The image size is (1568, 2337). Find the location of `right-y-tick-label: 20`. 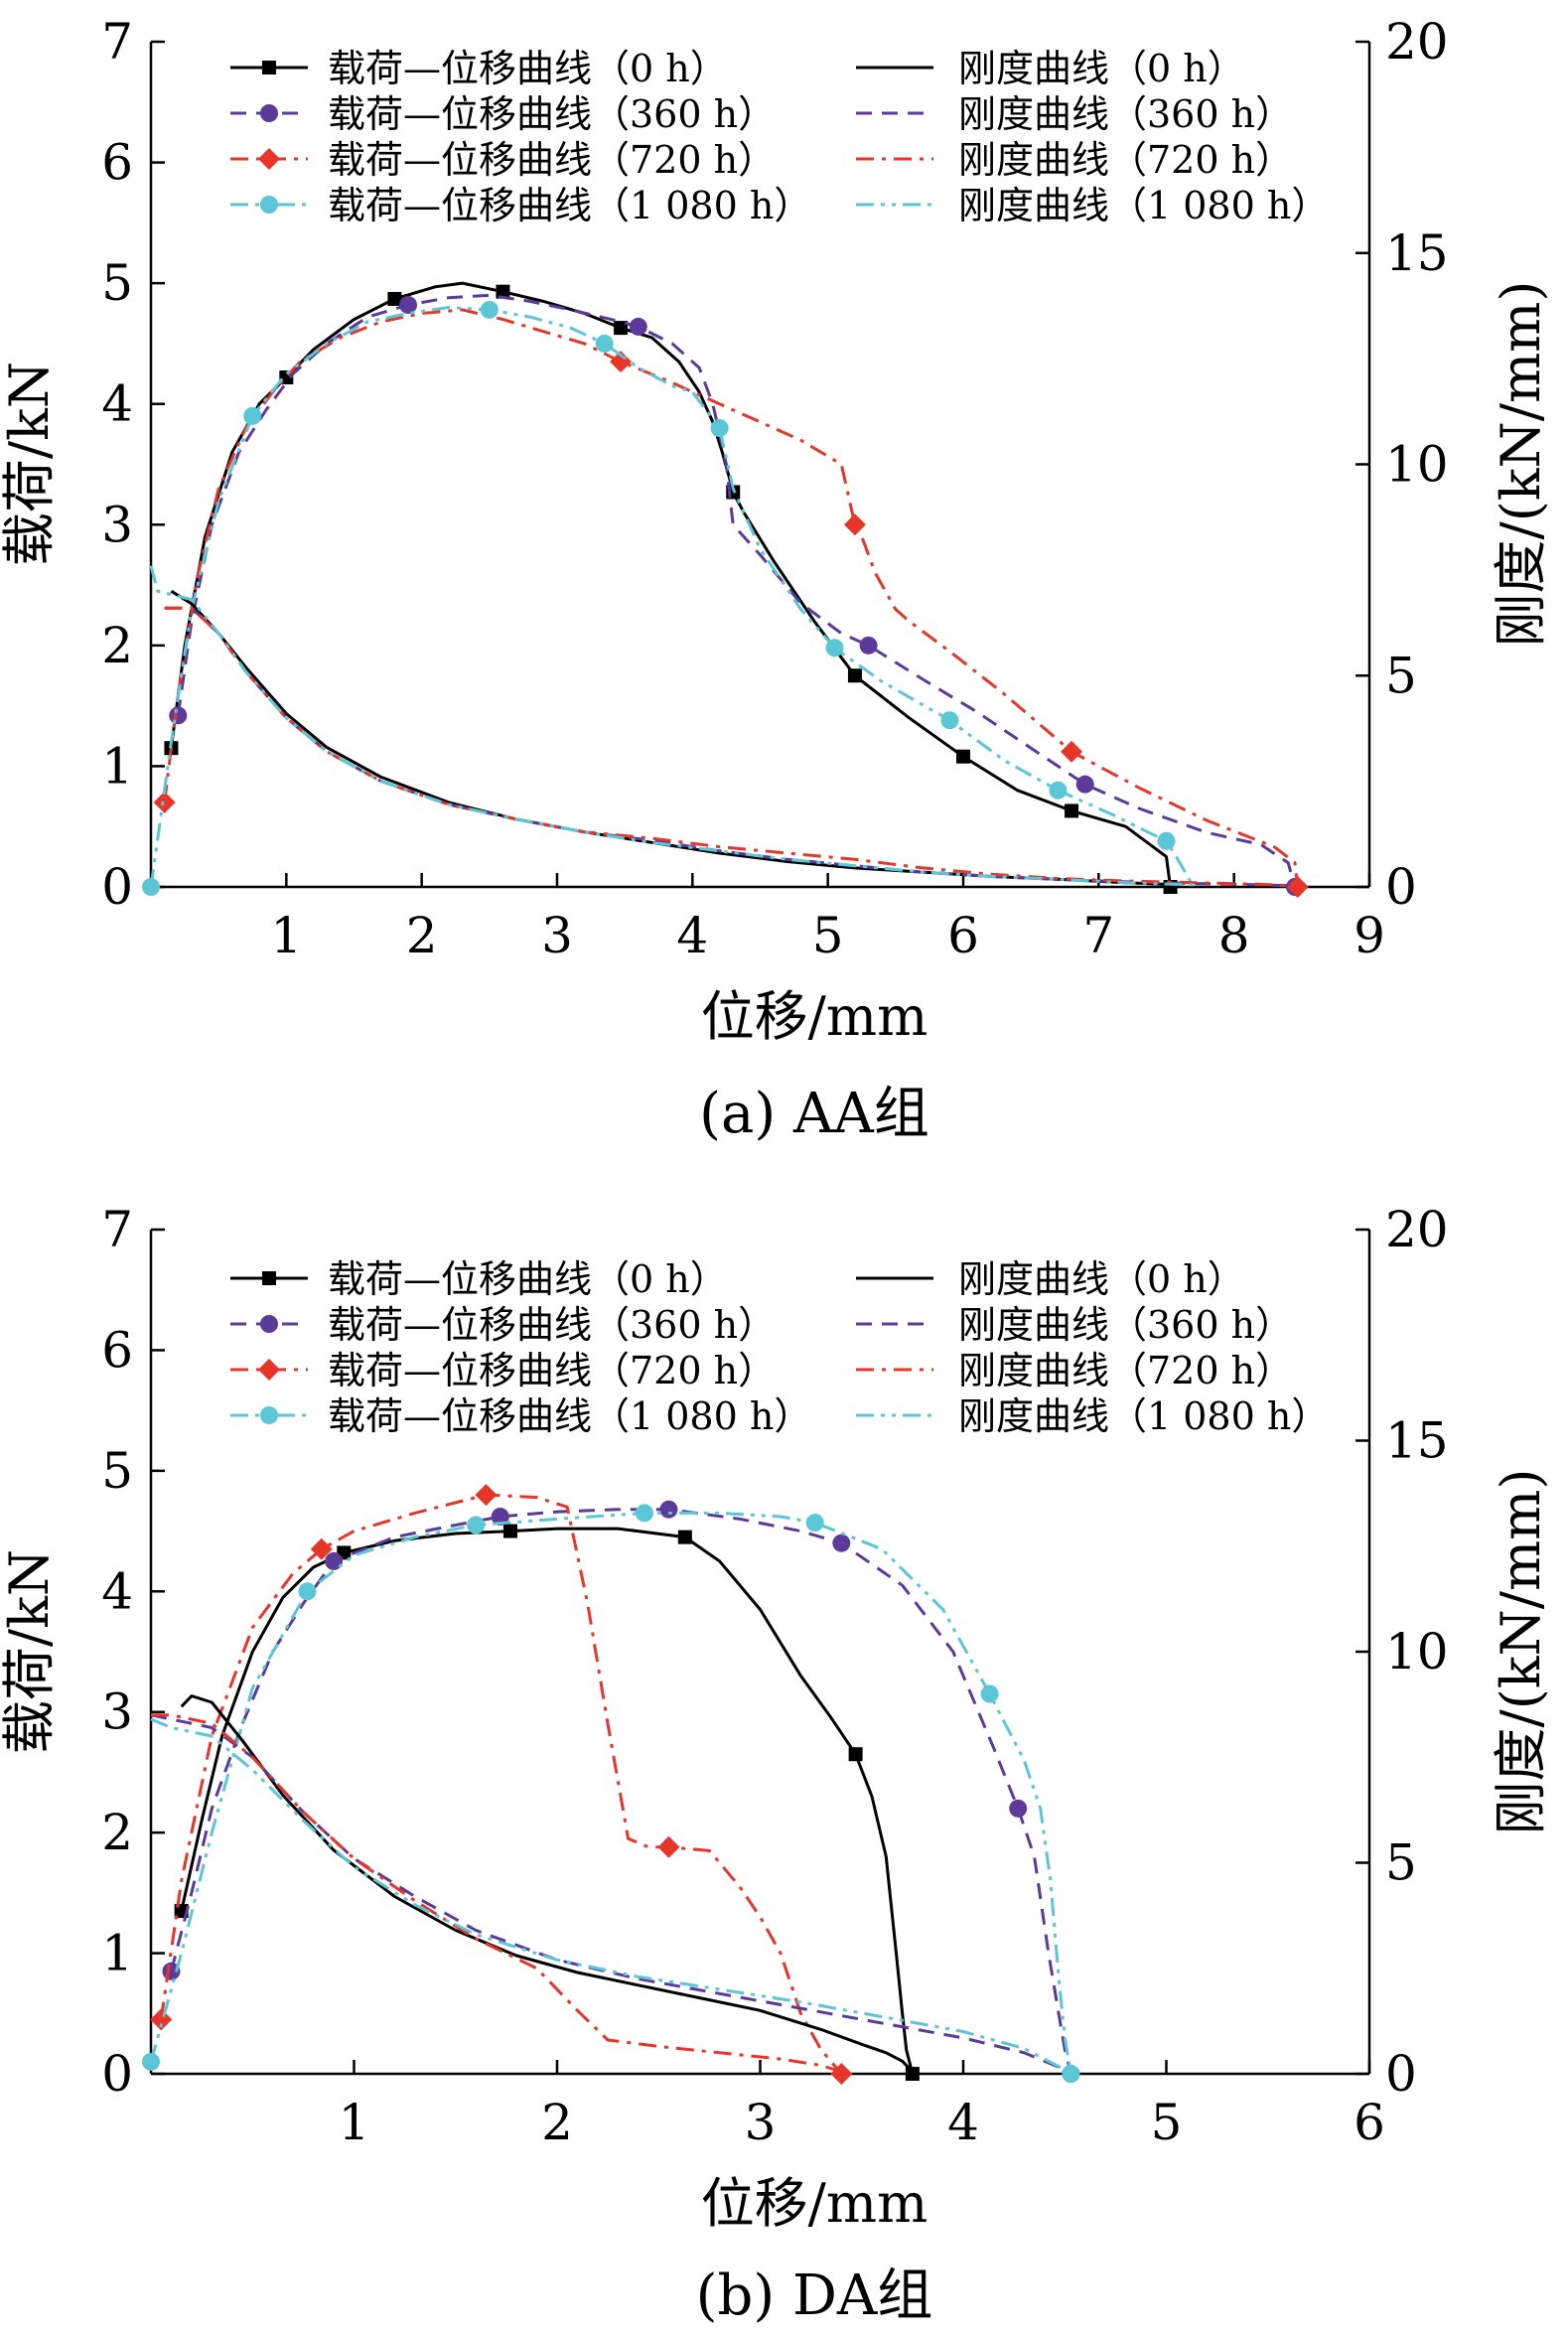

right-y-tick-label: 20 is located at coordinates (1417, 1229).